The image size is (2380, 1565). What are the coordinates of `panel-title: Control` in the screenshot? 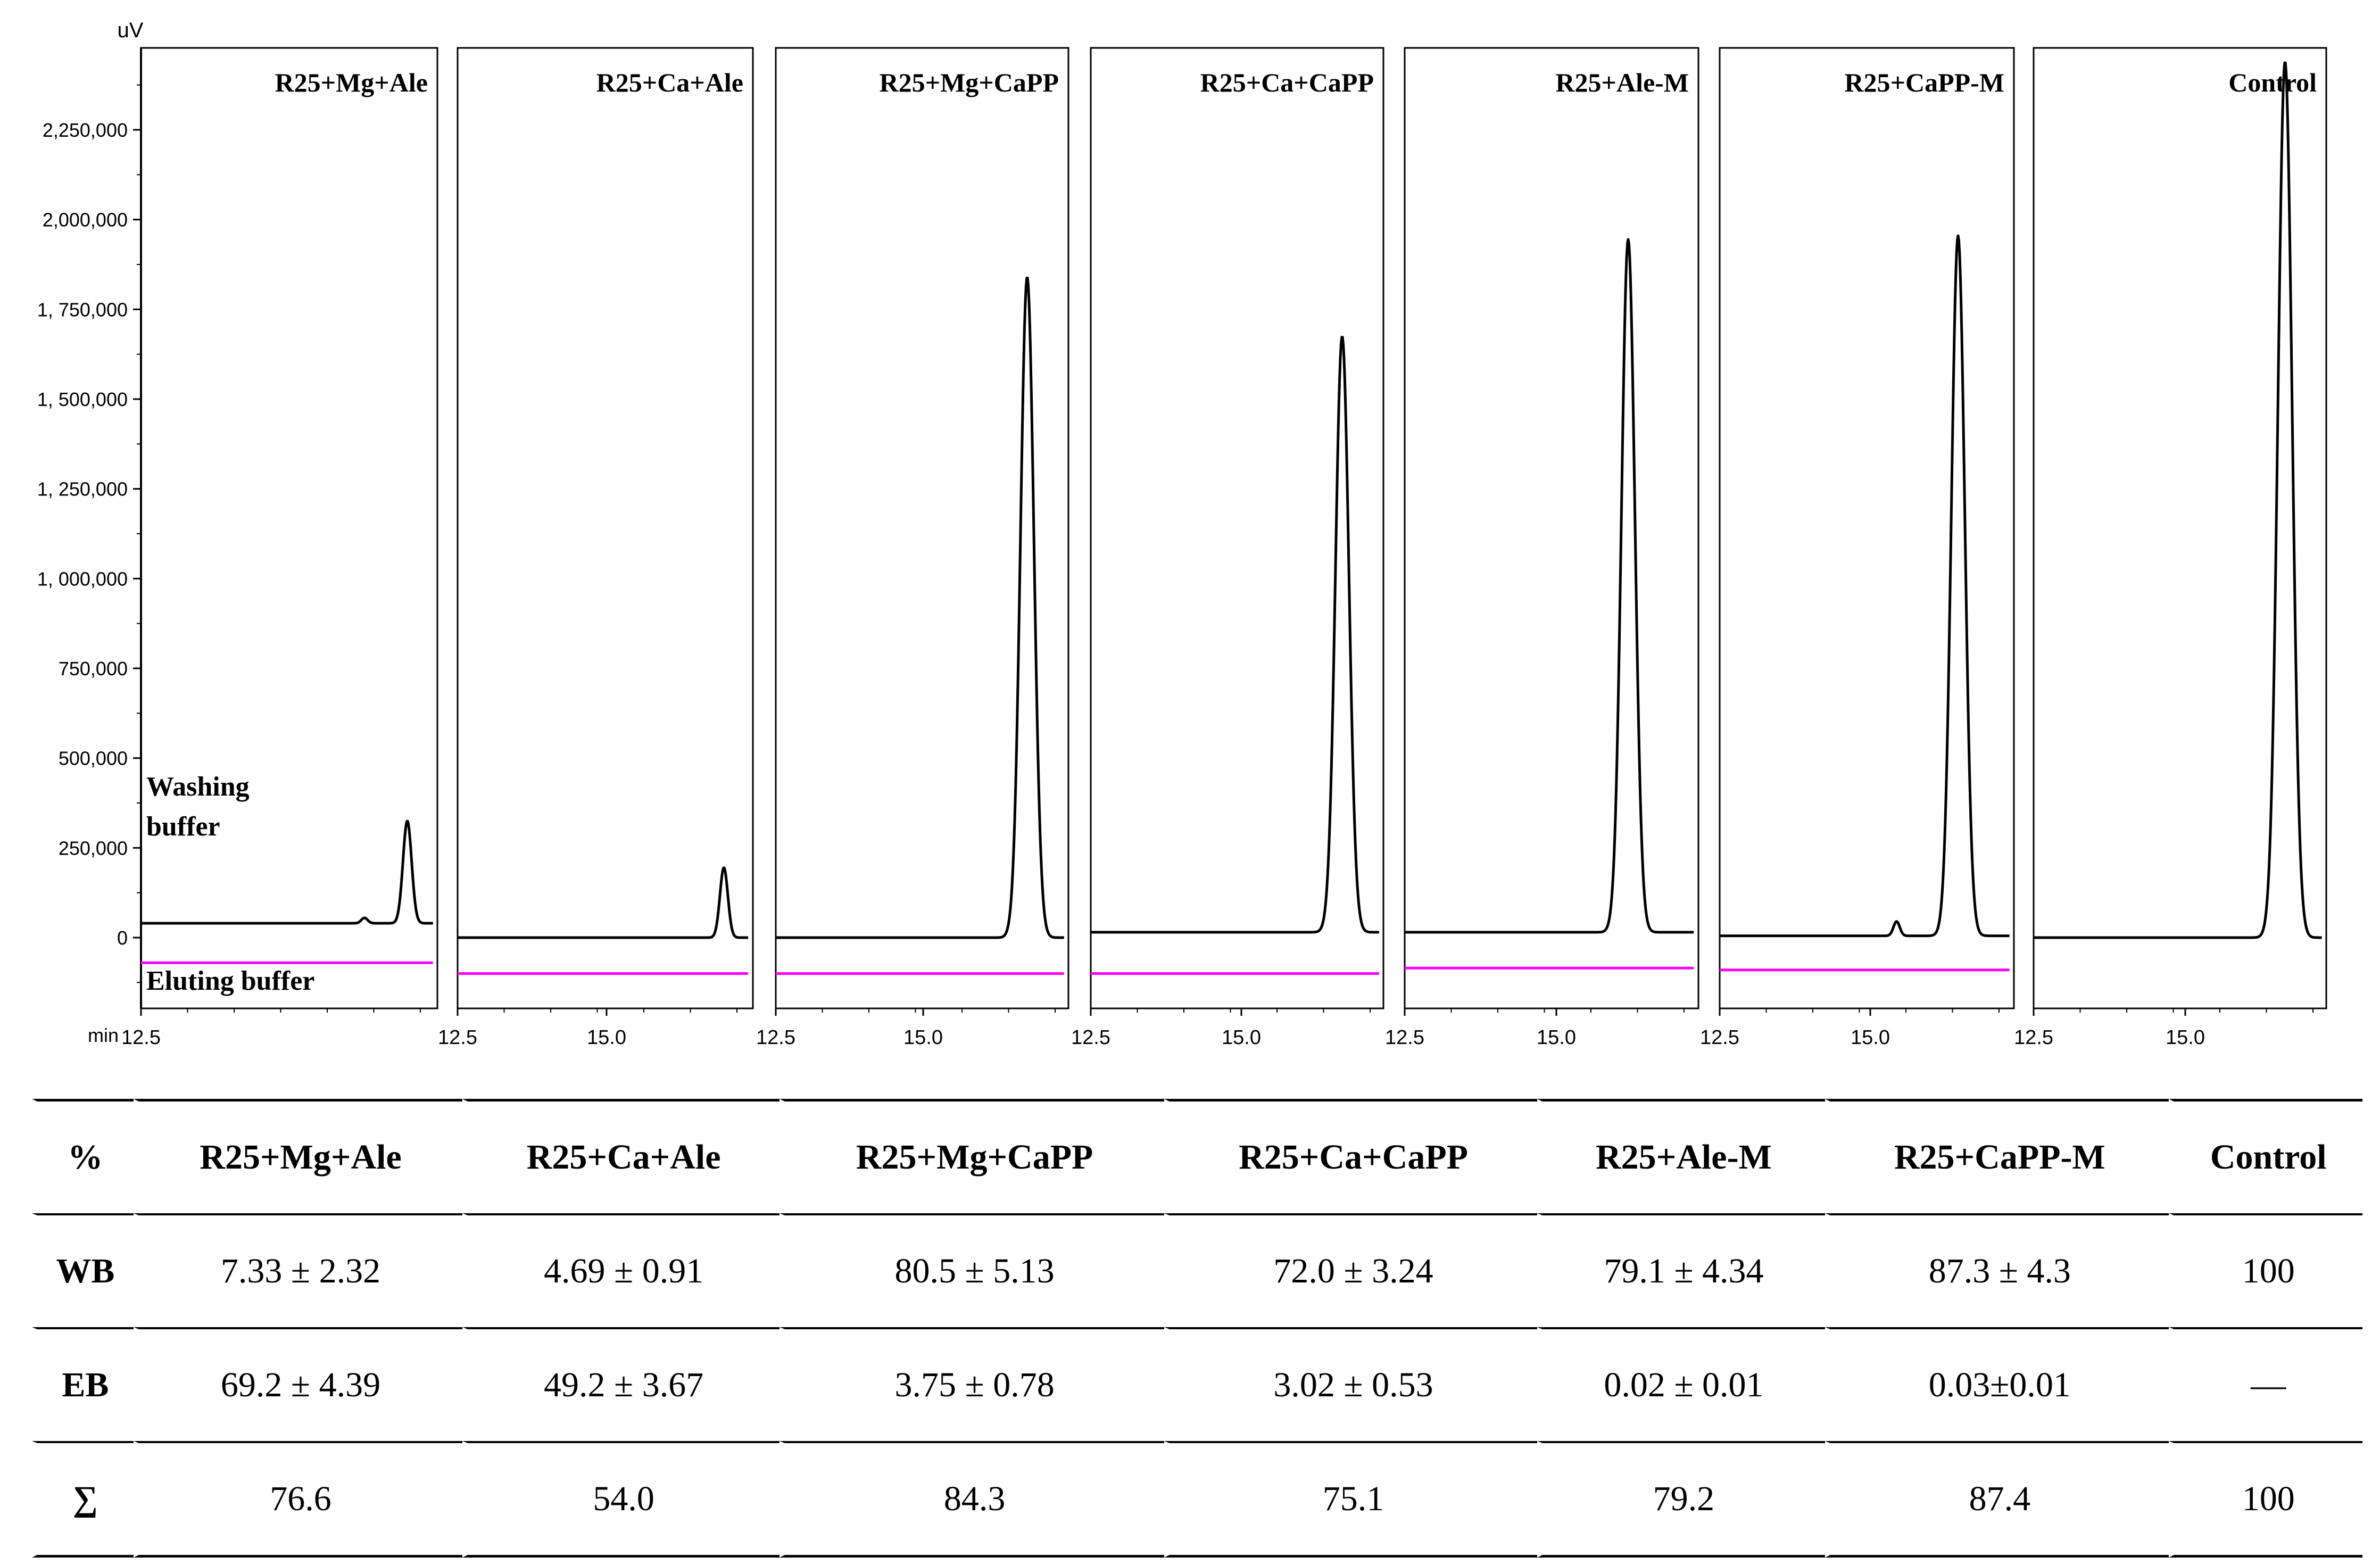 It's located at (2273, 83).